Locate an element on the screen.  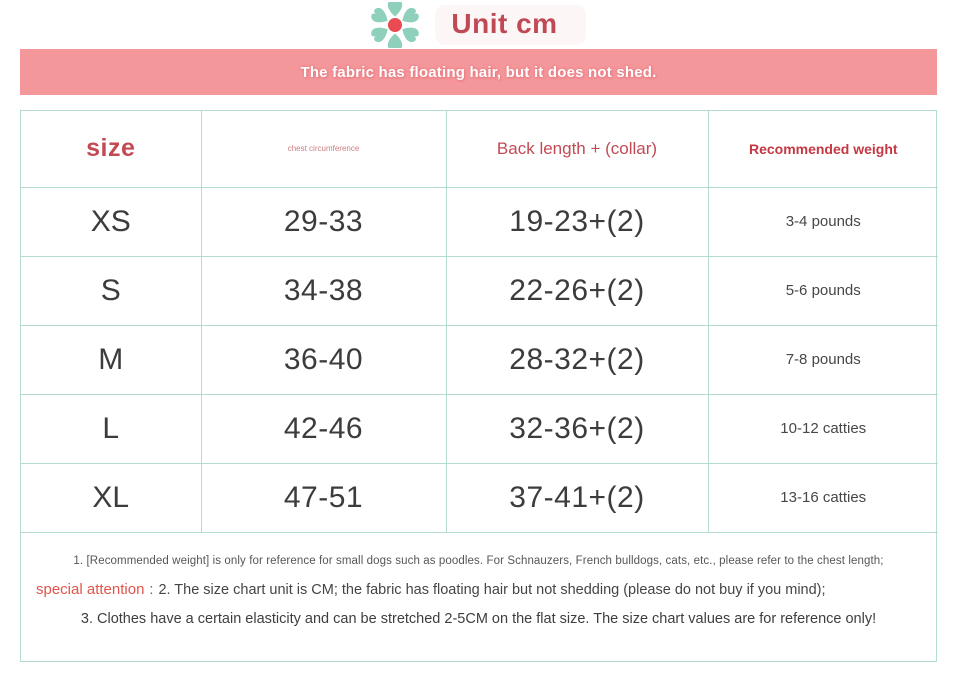
table-row: S 34-38 22-26+(2) 5-6 pounds is located at coordinates (479, 291).